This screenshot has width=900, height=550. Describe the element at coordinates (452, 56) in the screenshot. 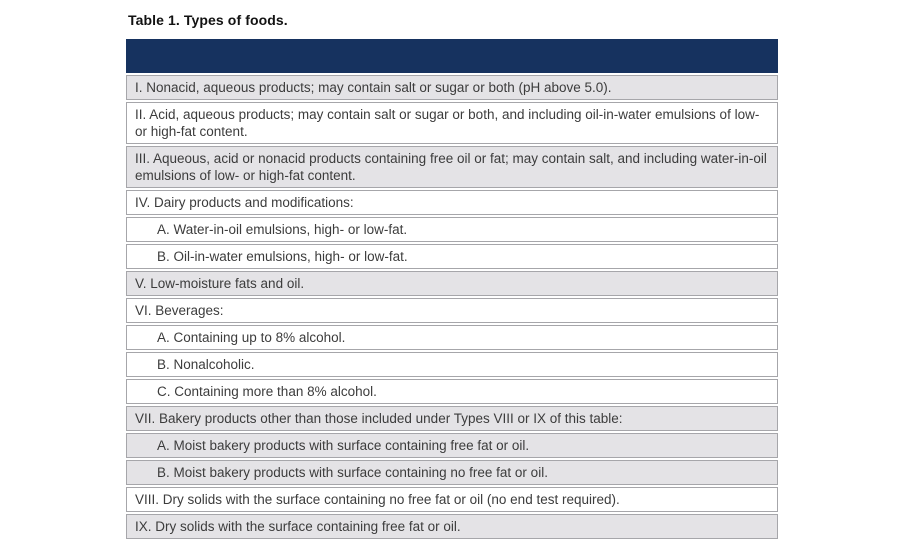

I see `table-header-bar` at that location.